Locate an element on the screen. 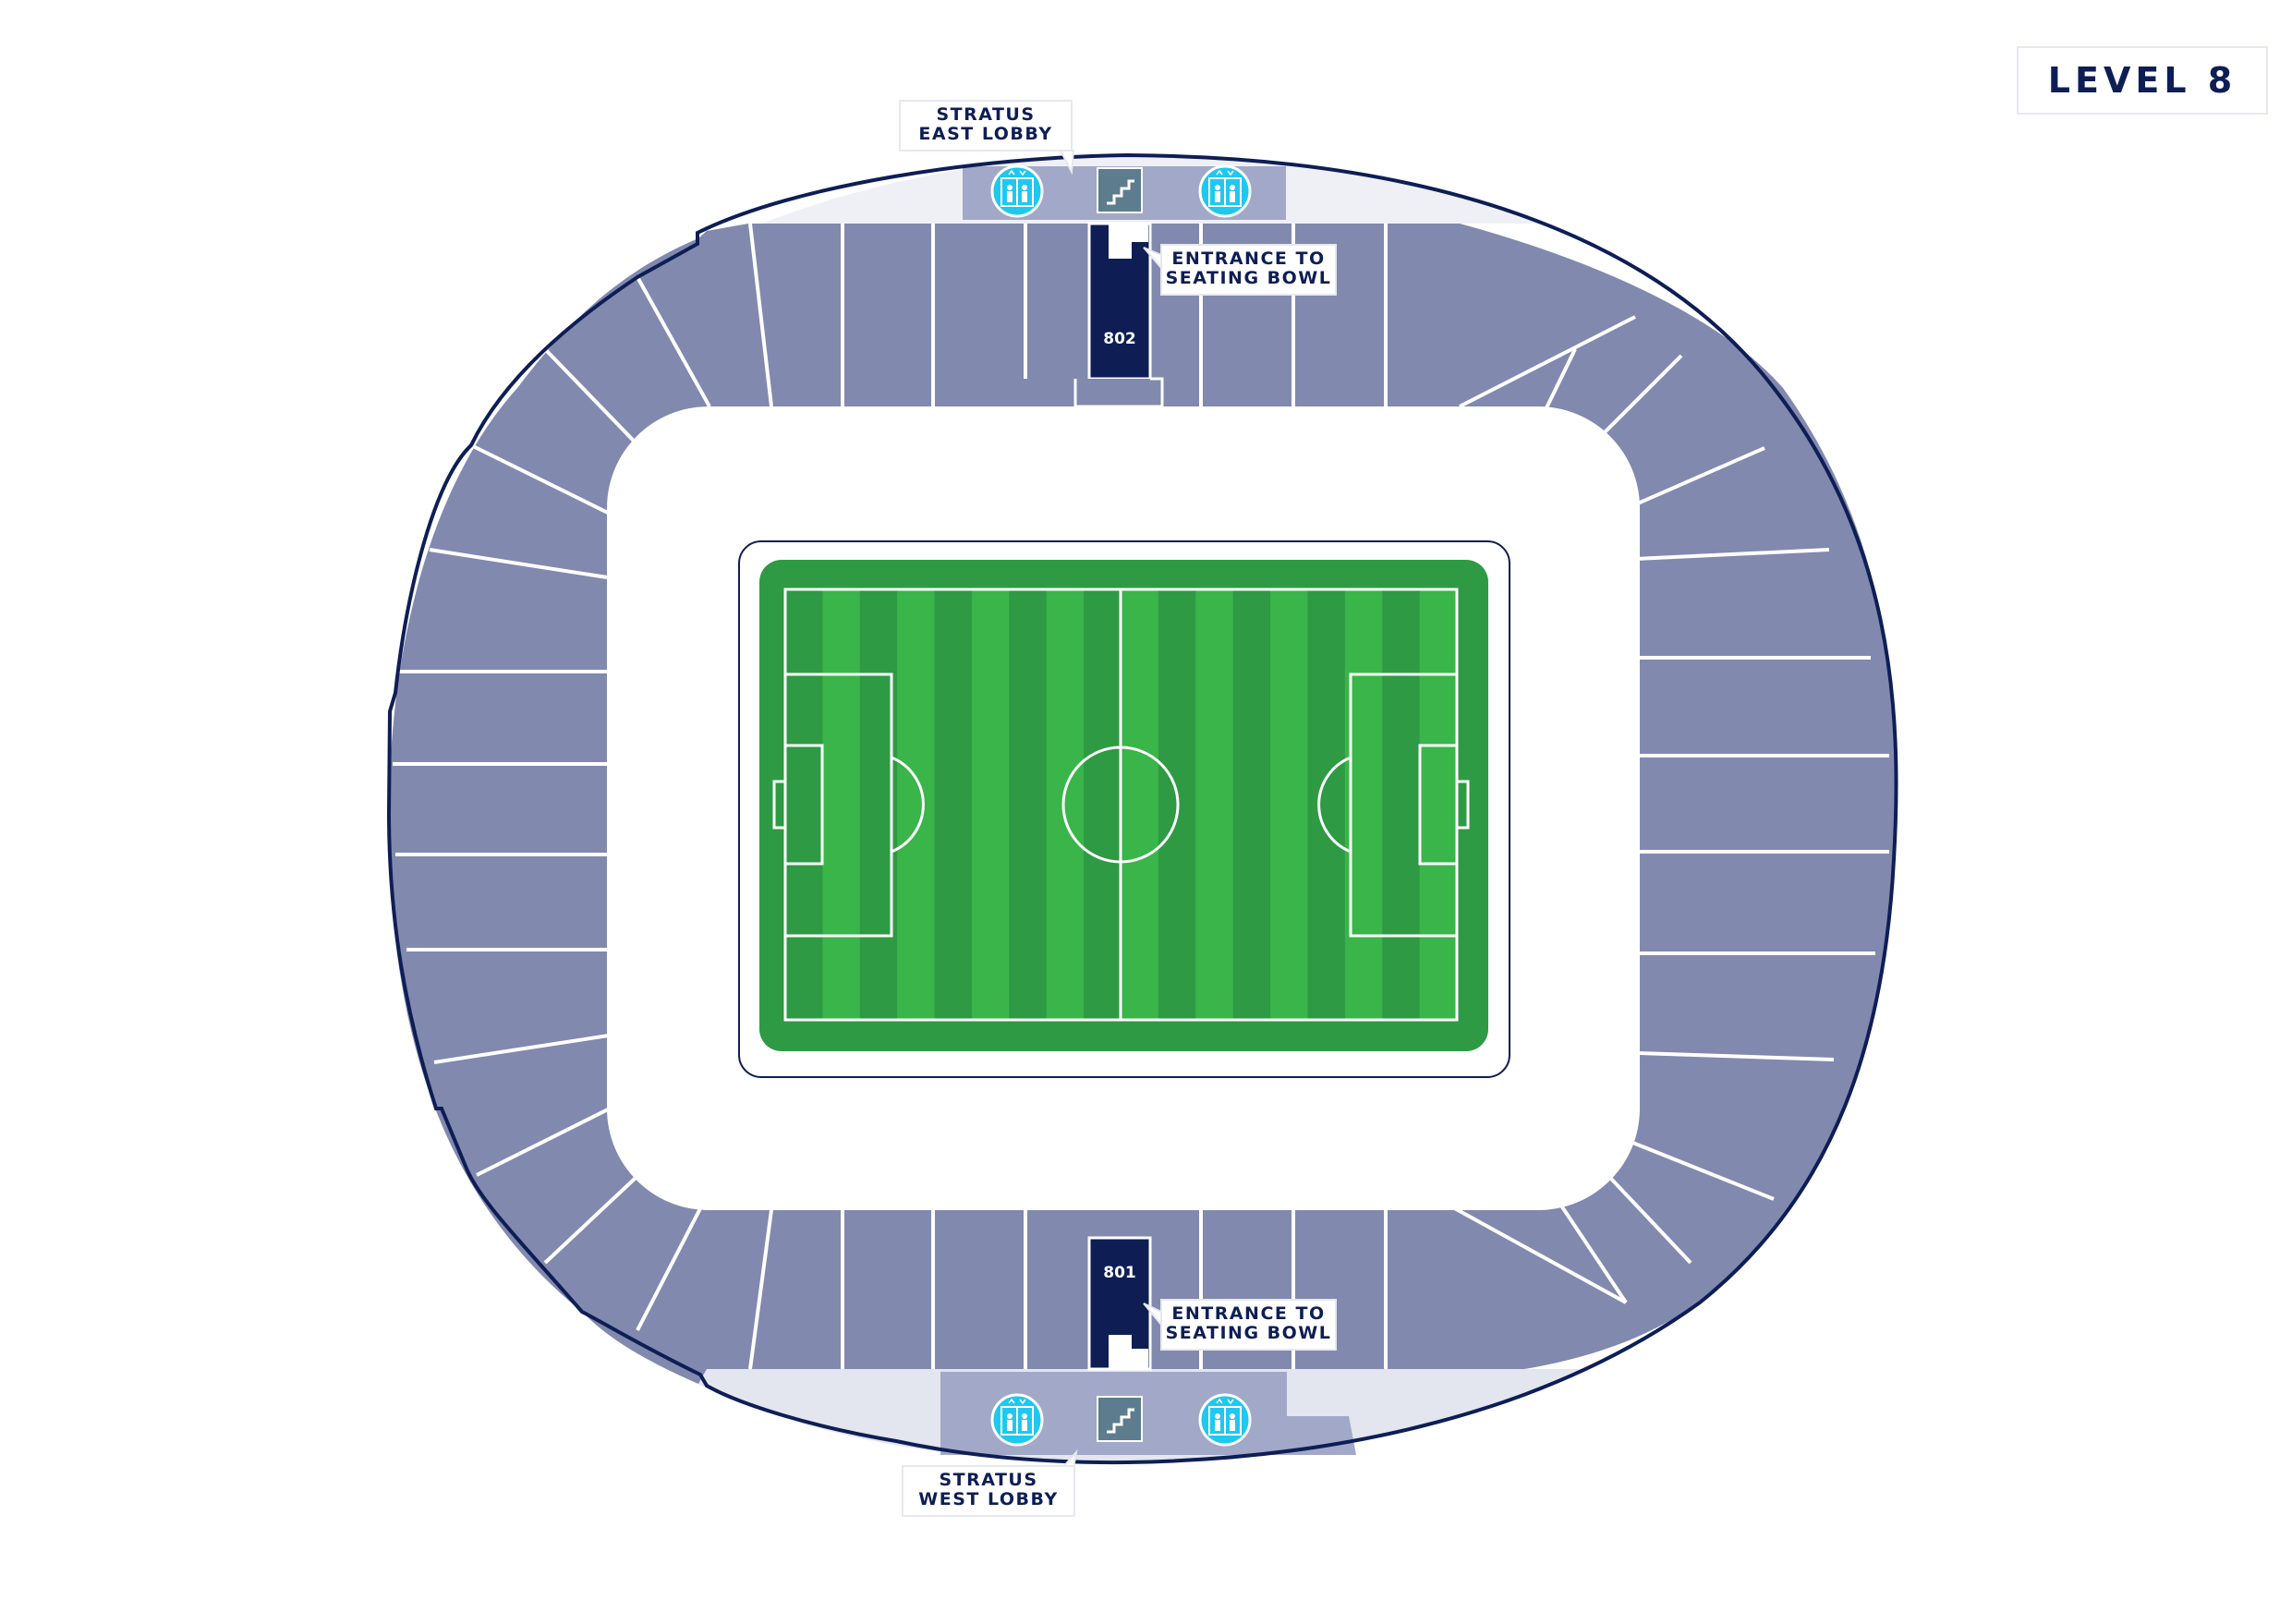 Image resolution: width=2292 pixels, height=1624 pixels. entrance-802: 802 is located at coordinates (1118, 315).